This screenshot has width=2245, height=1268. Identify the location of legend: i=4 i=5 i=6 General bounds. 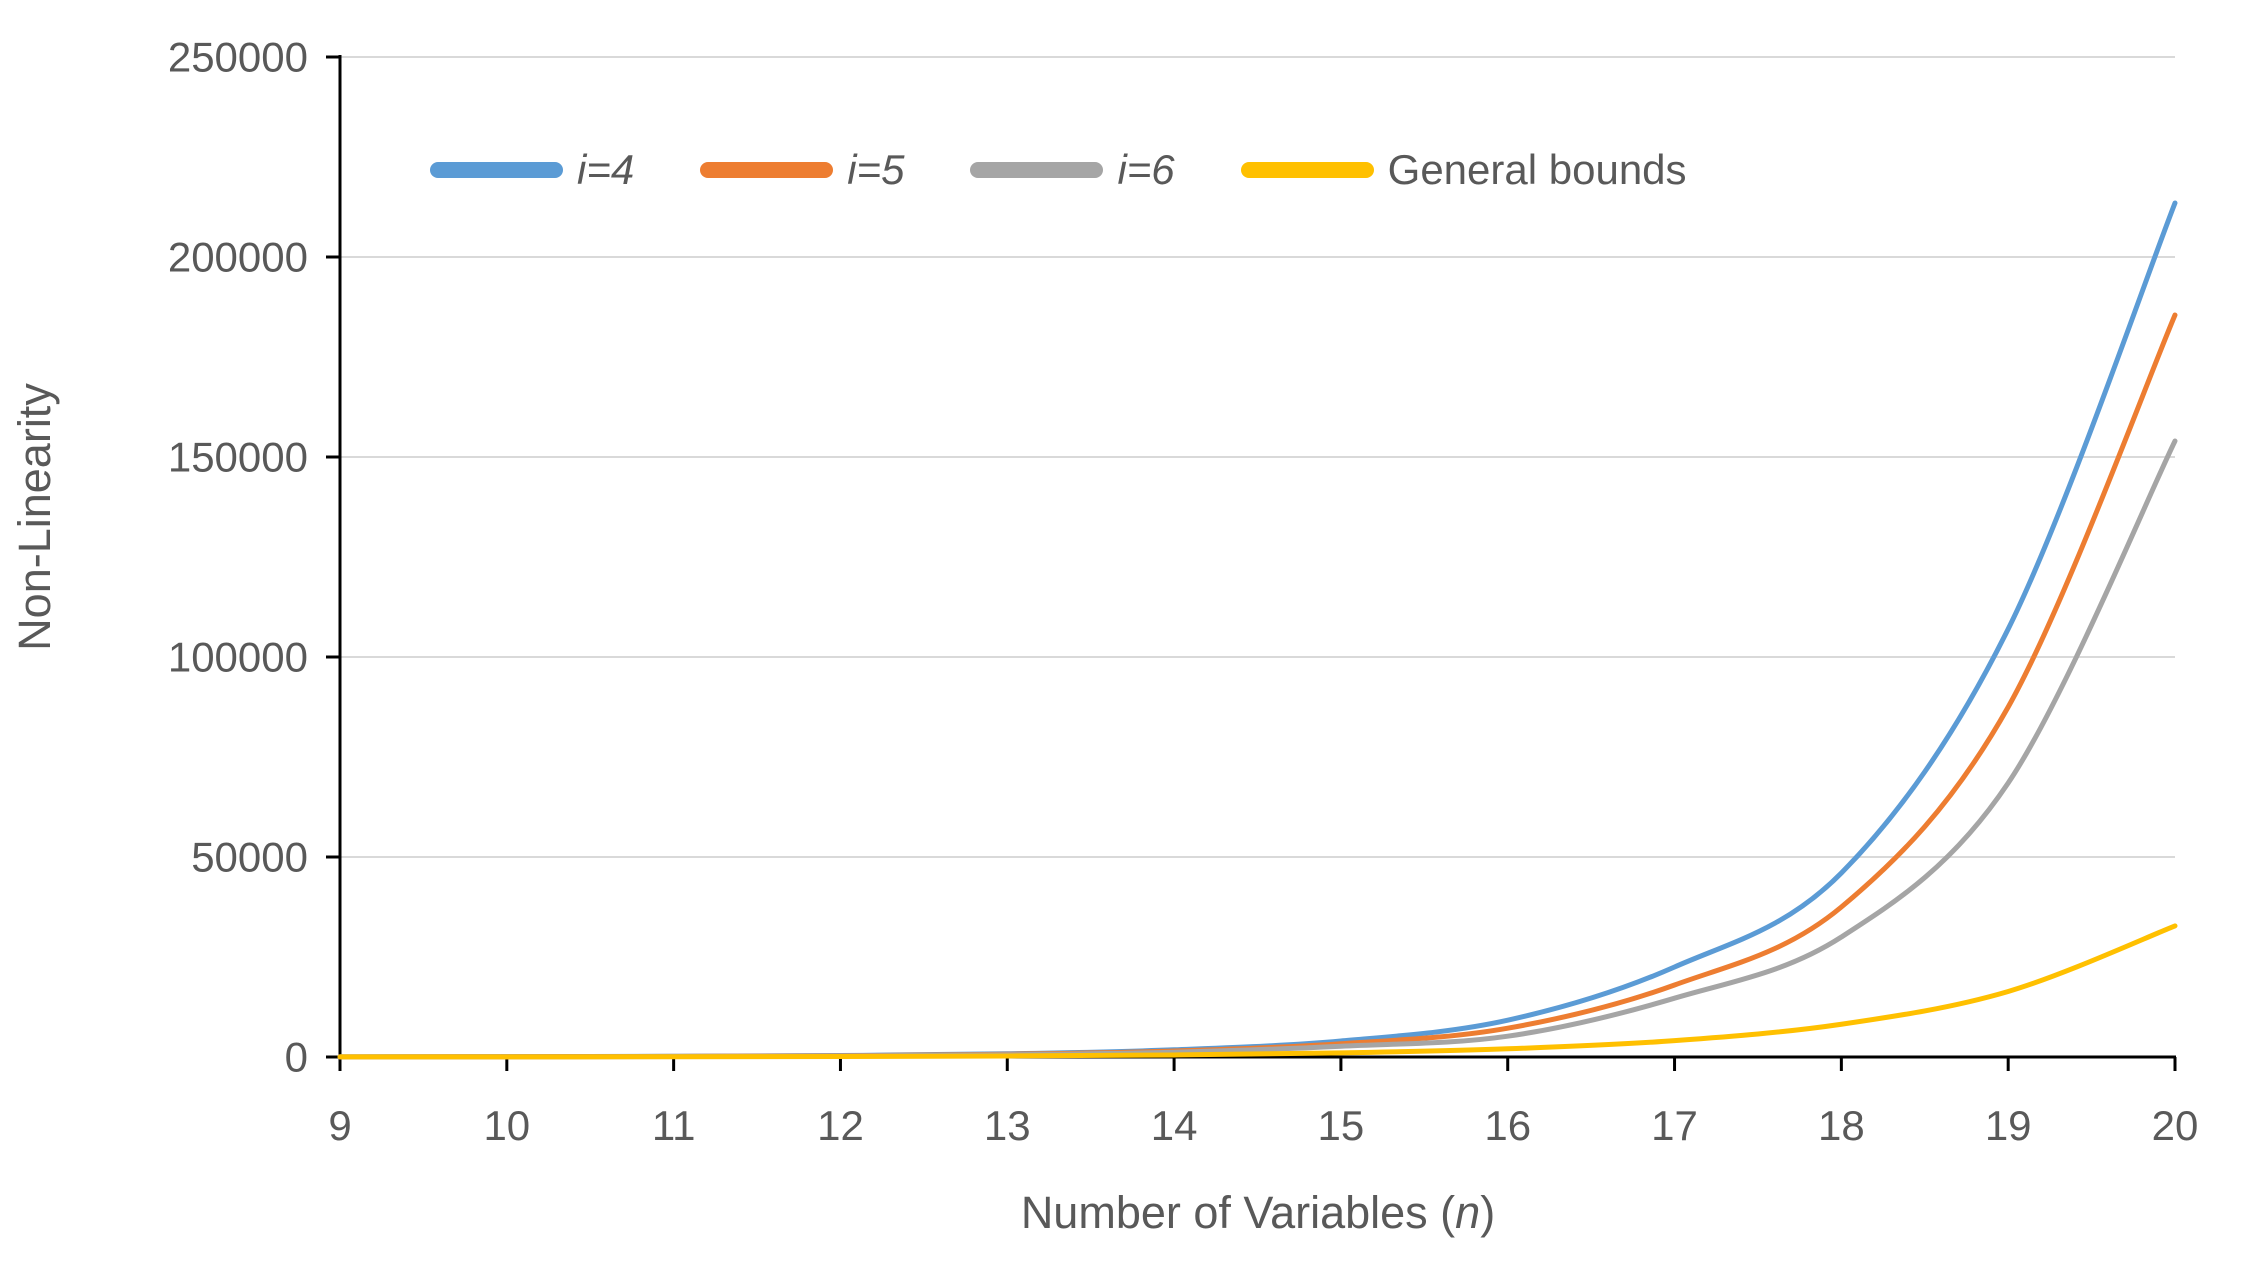
(1058, 170).